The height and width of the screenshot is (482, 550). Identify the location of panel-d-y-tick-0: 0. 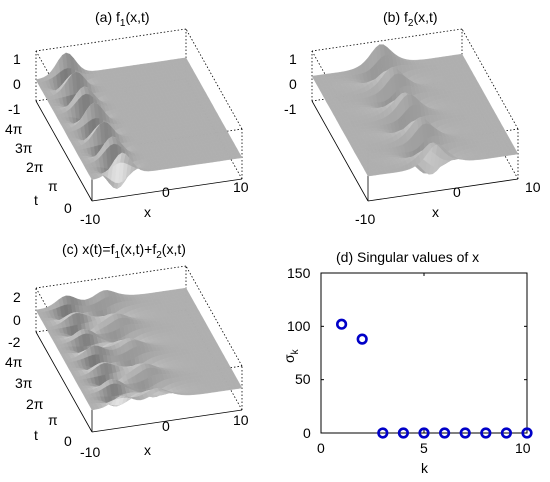
(307, 433).